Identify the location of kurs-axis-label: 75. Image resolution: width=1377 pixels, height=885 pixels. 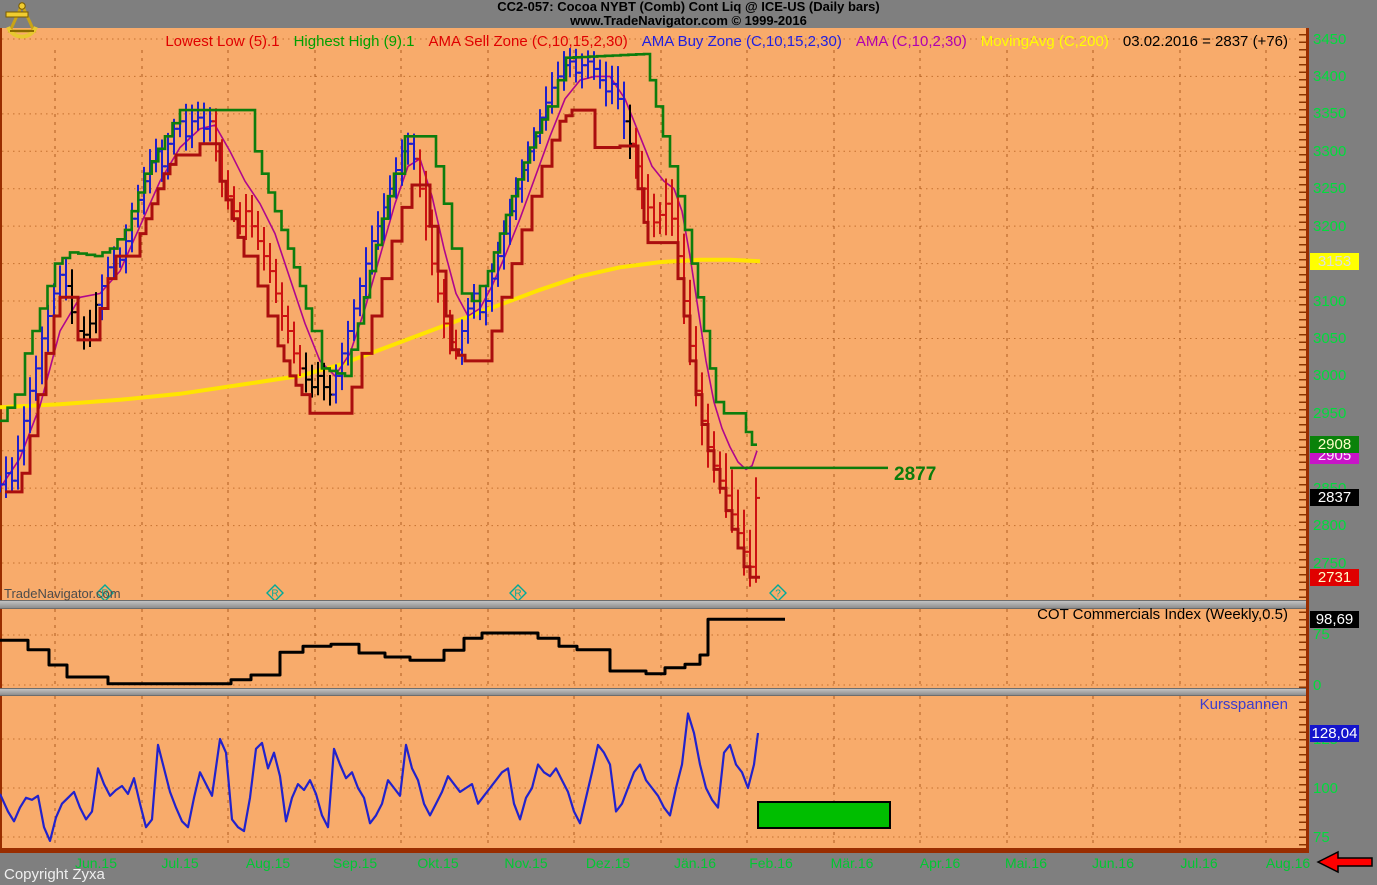
(1321, 837).